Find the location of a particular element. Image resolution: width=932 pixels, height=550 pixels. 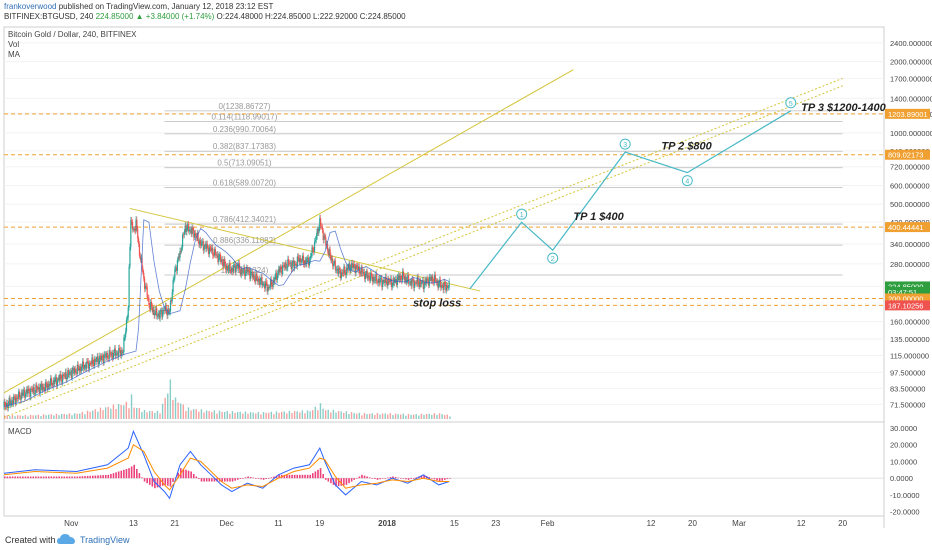

author-link: frankoverwood is located at coordinates (30, 6).